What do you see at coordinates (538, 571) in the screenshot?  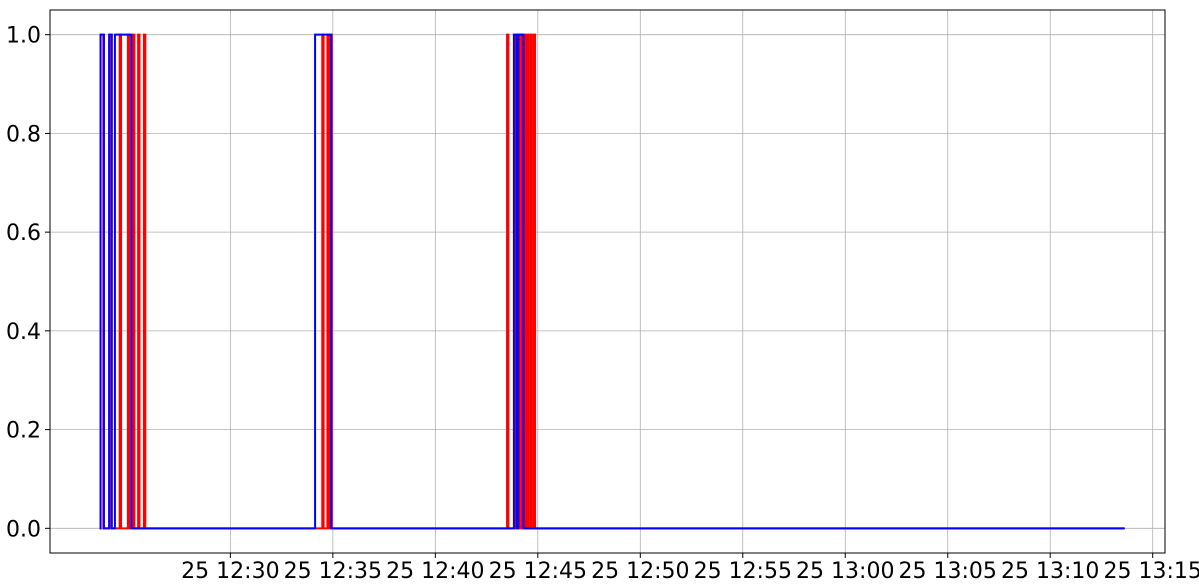 I see `x-tick-label: 25 12:45` at bounding box center [538, 571].